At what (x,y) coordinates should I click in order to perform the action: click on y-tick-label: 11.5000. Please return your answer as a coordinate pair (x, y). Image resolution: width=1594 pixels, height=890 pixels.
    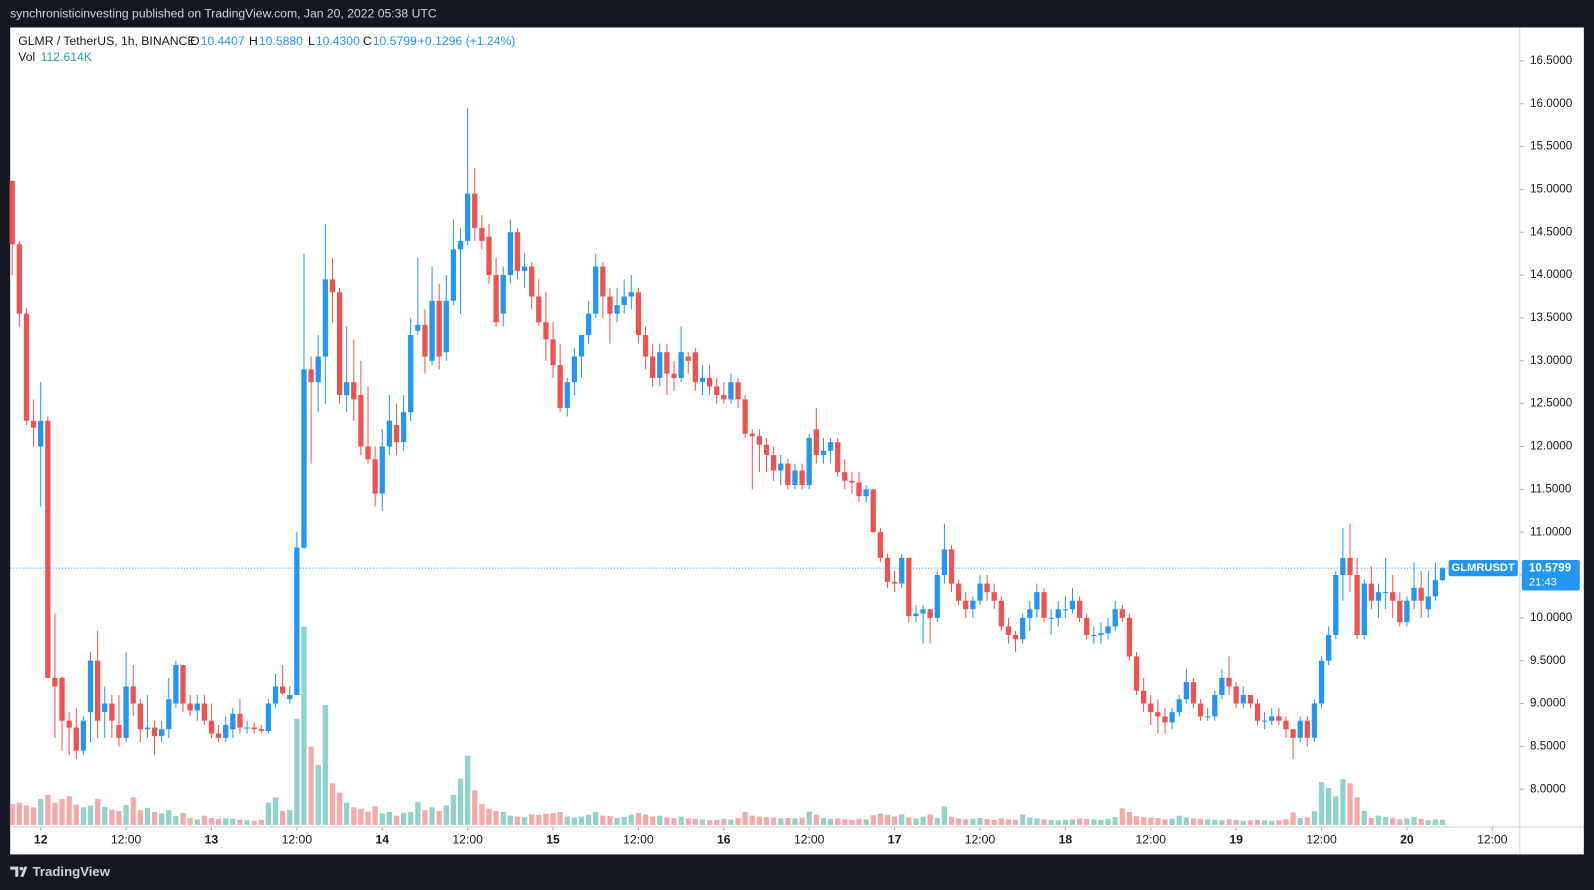
    Looking at the image, I should click on (1551, 488).